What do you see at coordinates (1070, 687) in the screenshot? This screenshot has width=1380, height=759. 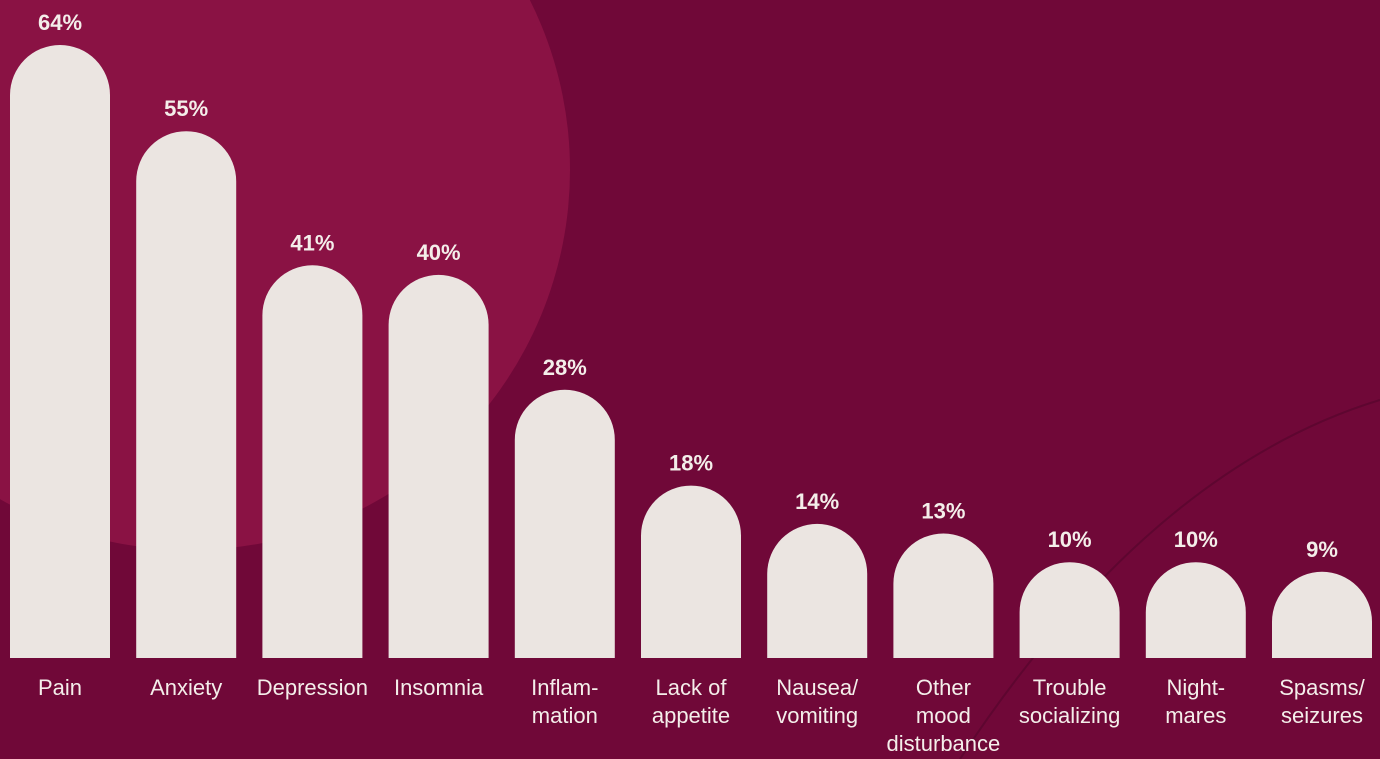 I see `category-label-line: Trouble` at bounding box center [1070, 687].